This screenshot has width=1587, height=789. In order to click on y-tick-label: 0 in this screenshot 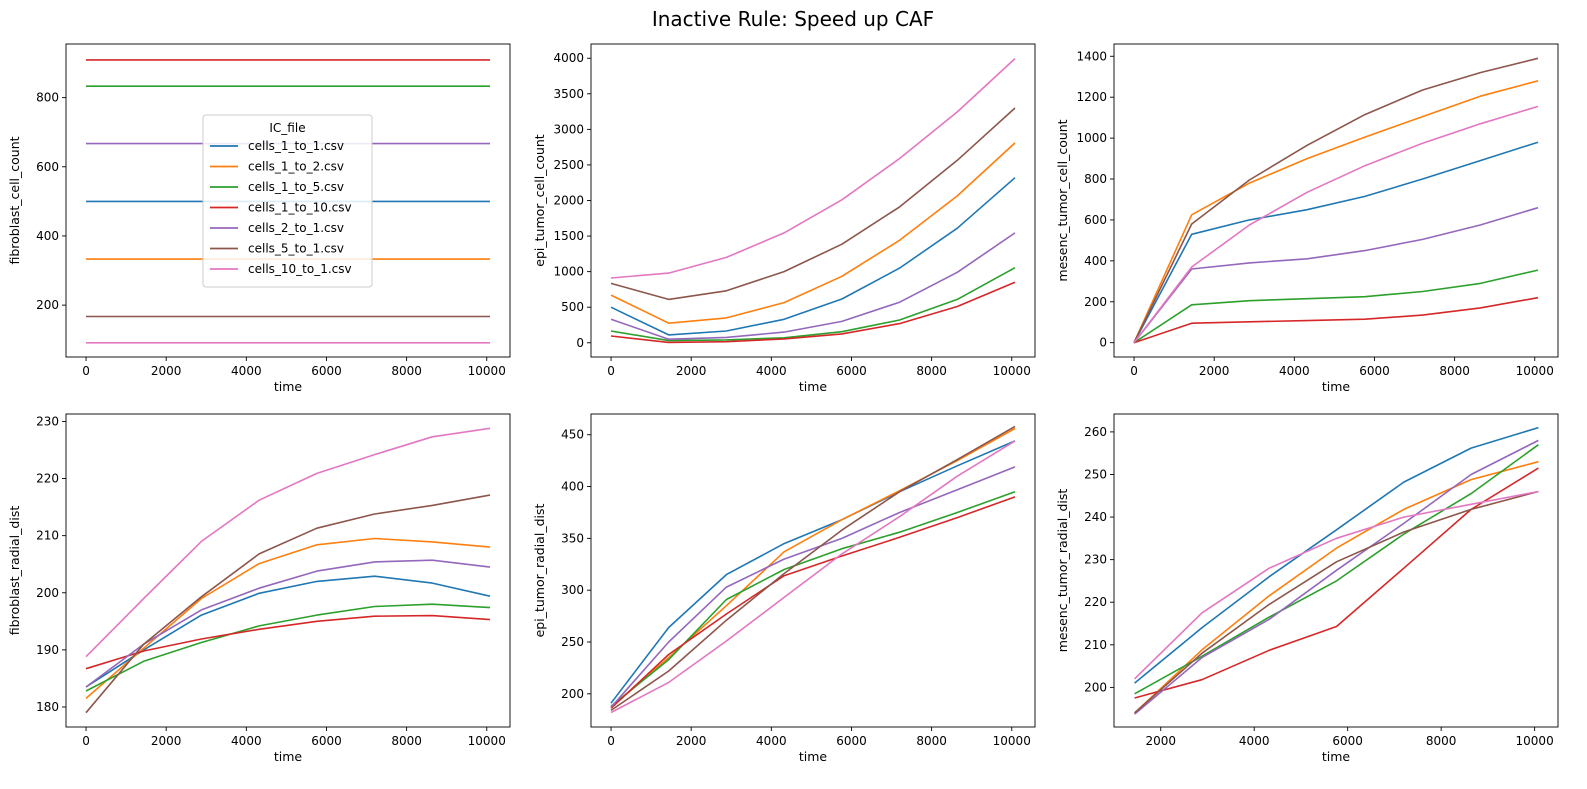, I will do `click(580, 343)`.